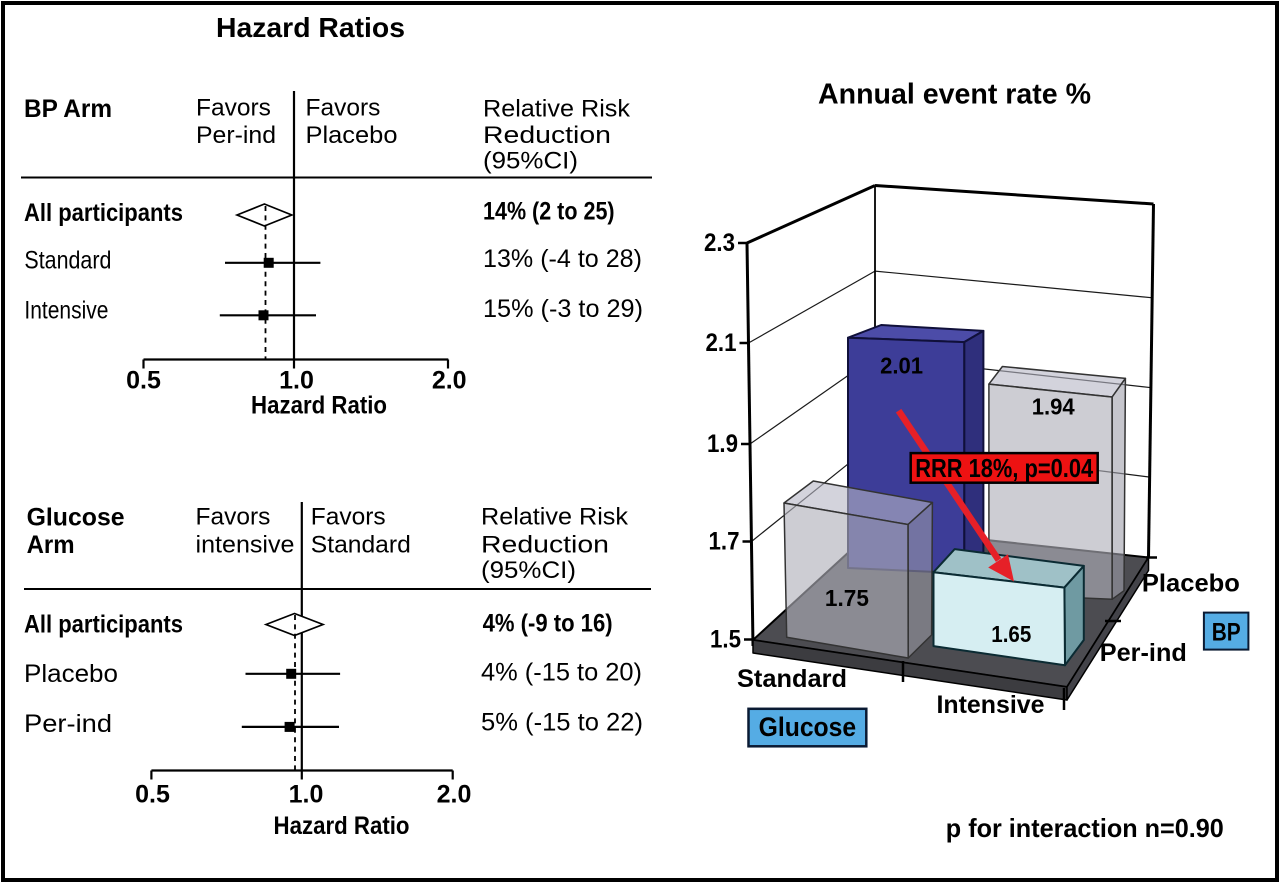 This screenshot has height=883, width=1280. What do you see at coordinates (549, 212) in the screenshot?
I see `svg-text: 14% (2 to 25)` at bounding box center [549, 212].